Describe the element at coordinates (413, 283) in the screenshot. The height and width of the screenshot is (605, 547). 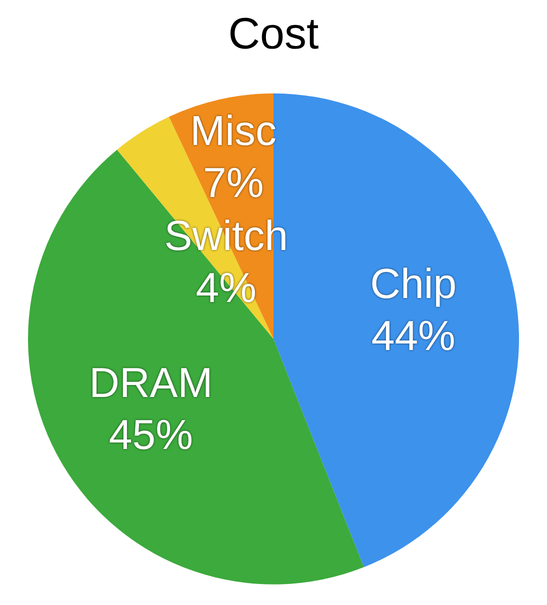
I see `slice-label: Chip` at that location.